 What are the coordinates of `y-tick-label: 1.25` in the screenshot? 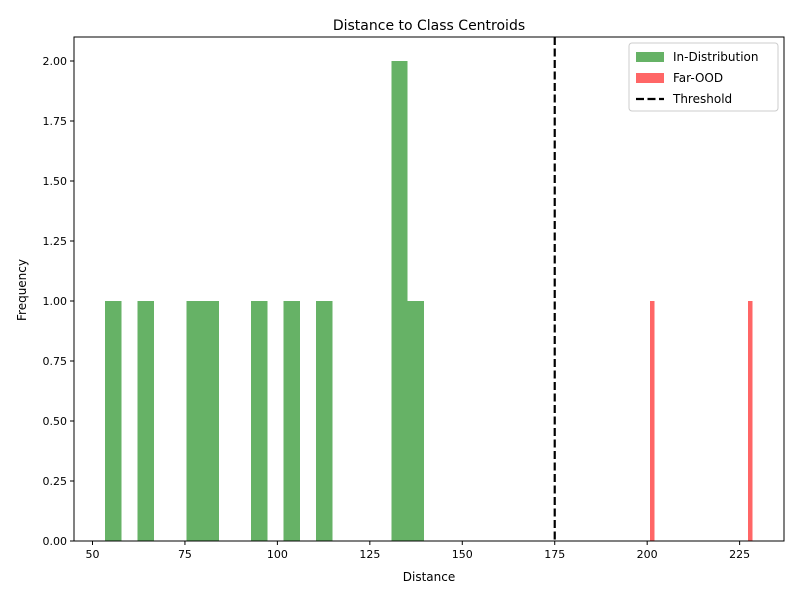 It's located at (55, 241).